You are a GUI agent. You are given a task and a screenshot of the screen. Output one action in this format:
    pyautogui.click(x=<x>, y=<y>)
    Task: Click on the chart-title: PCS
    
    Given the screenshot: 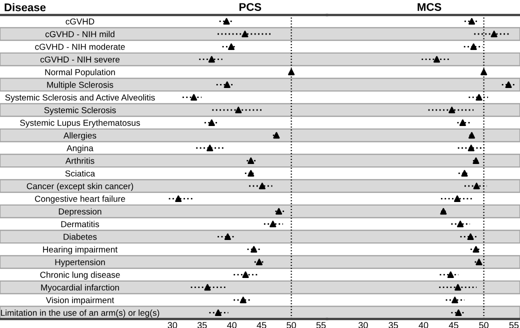 What is the action you would take?
    pyautogui.click(x=250, y=7)
    